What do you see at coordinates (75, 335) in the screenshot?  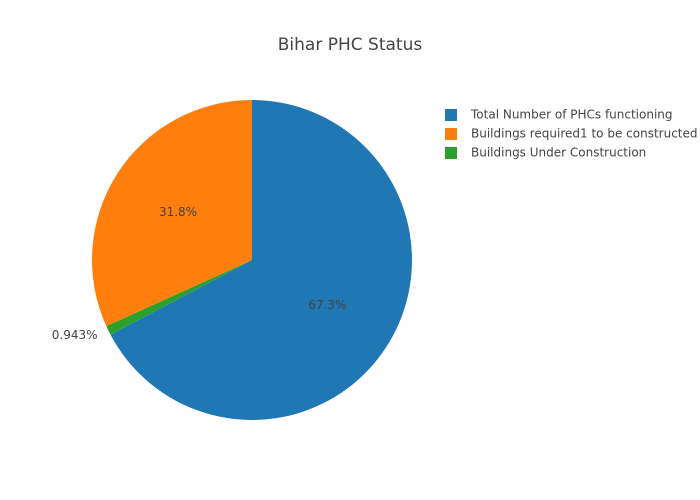 I see `data-label: 0.943%` at bounding box center [75, 335].